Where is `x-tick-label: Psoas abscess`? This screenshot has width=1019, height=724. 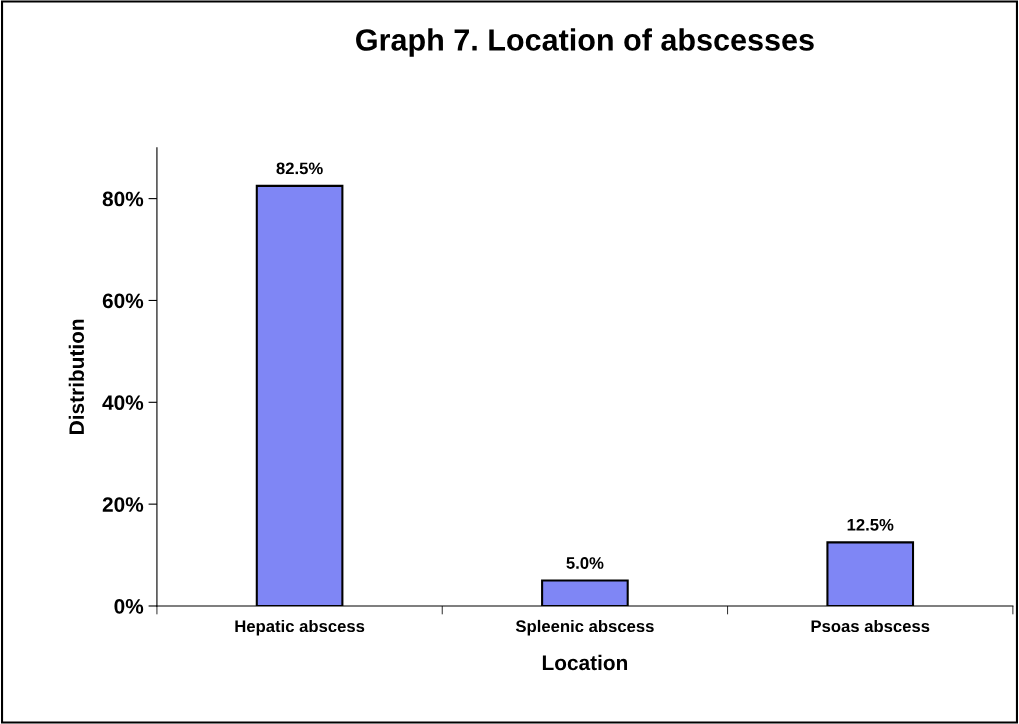
x-tick-label: Psoas abscess is located at coordinates (870, 626).